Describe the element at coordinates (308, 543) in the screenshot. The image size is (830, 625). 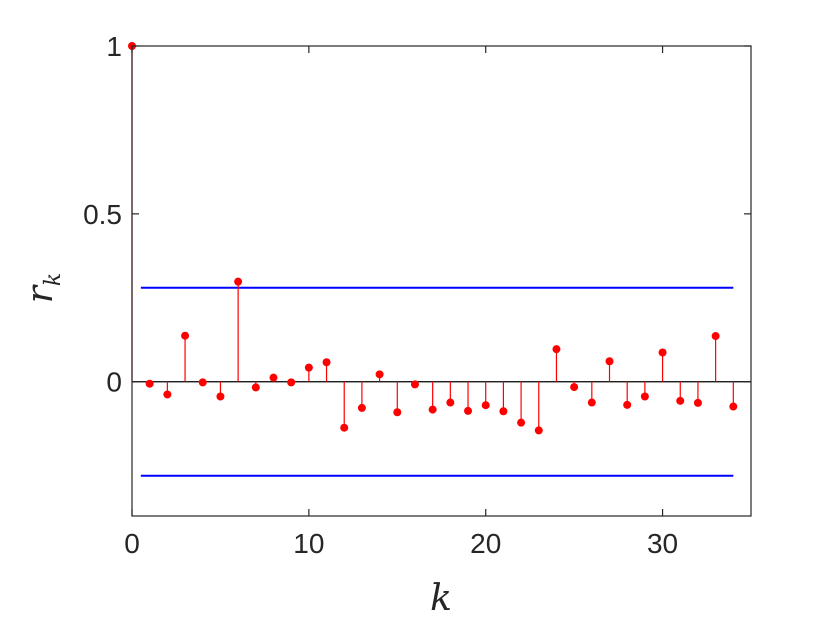
I see `x-tick-label: 10` at that location.